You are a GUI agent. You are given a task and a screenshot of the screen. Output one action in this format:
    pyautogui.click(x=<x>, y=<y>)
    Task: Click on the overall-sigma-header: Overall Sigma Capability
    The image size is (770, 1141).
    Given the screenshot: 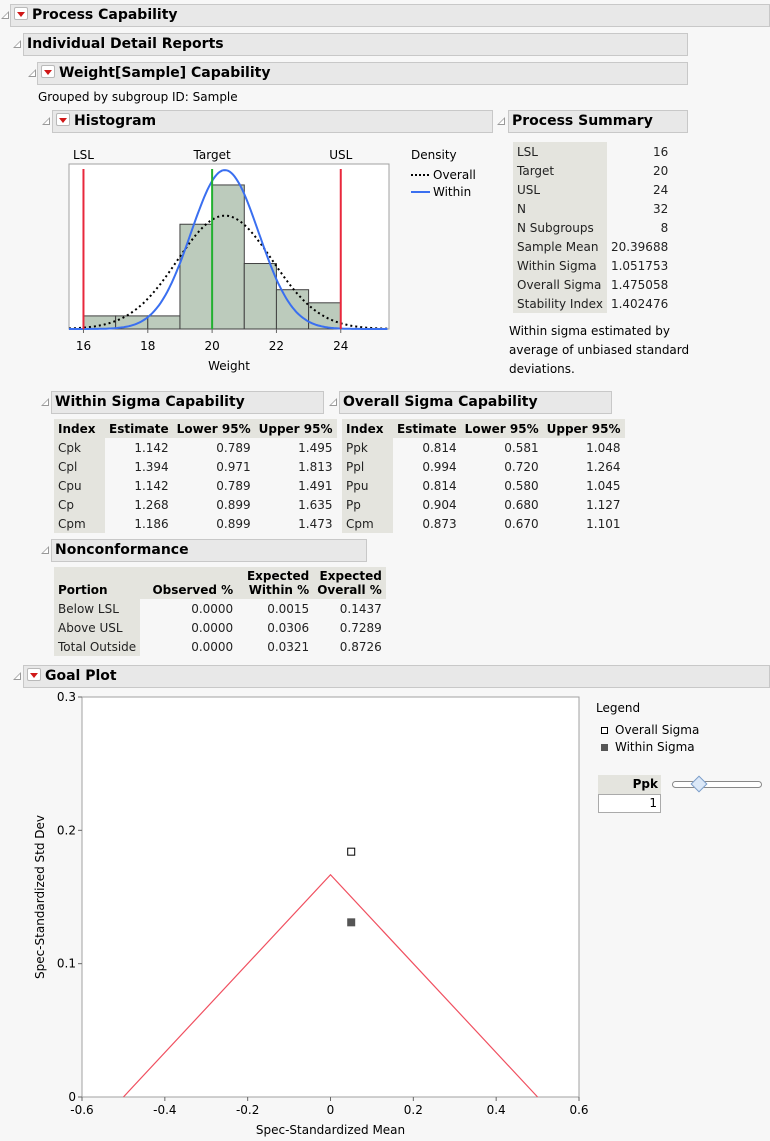 What is the action you would take?
    pyautogui.click(x=475, y=402)
    